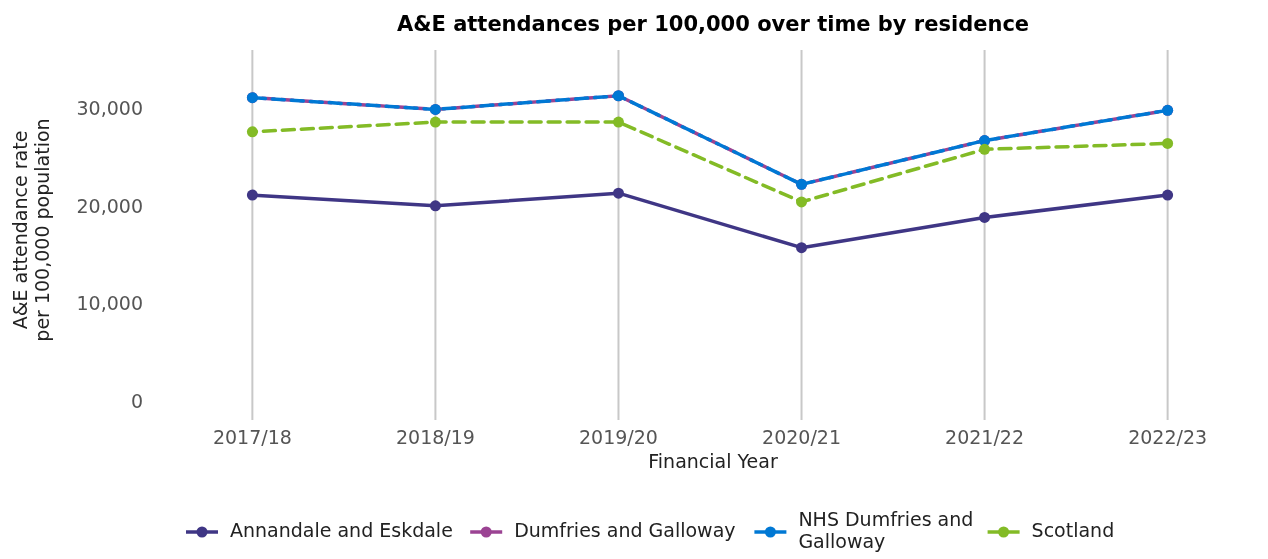 This screenshot has width=1268, height=559. I want to click on x-tick-label: 2017/18, so click(252, 437).